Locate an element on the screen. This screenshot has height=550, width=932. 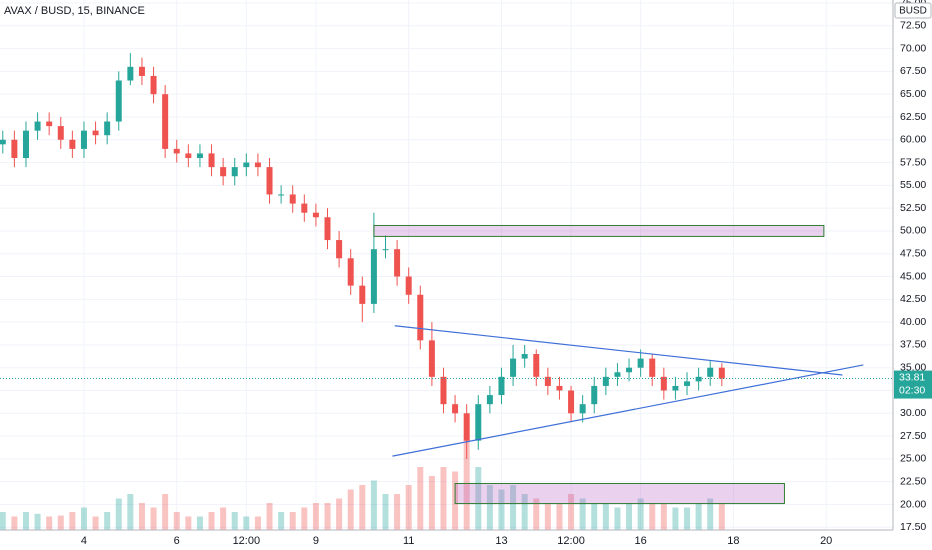
x-tick-label: 12:00 is located at coordinates (247, 541).